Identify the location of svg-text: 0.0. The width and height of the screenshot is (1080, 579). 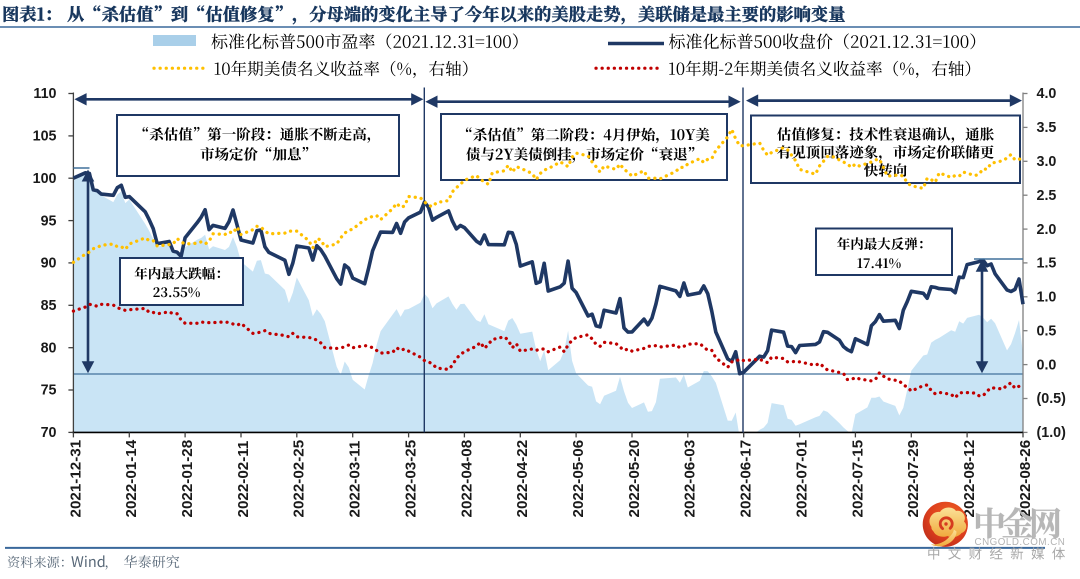
(1047, 365).